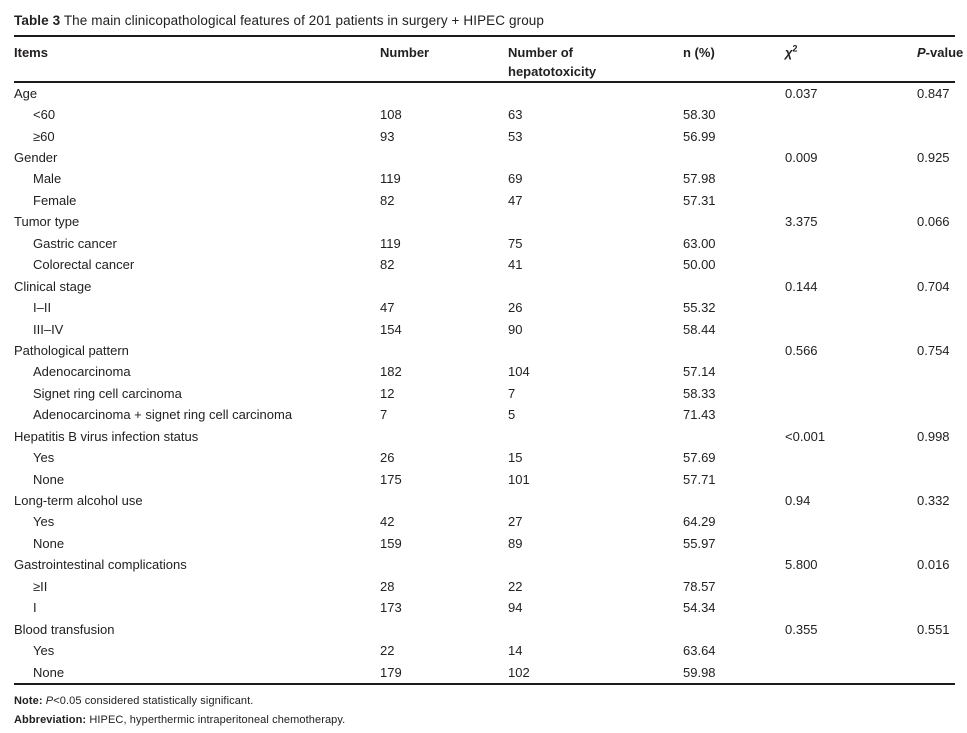 This screenshot has height=733, width=967. I want to click on table-row-category: Gender 0.009 0.925, so click(484, 157).